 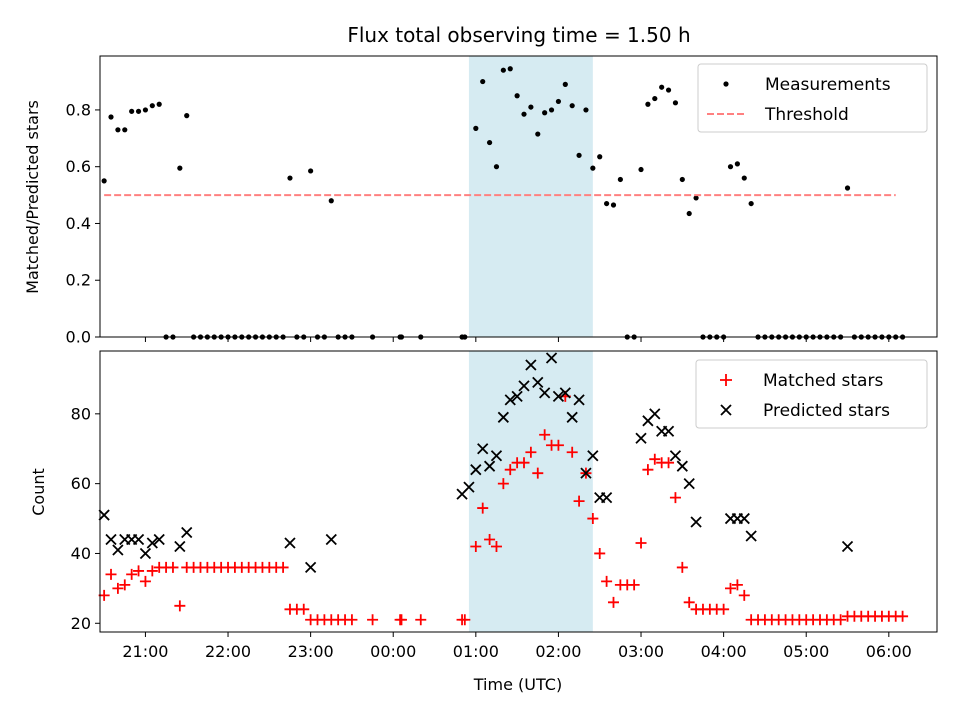 What do you see at coordinates (558, 651) in the screenshot?
I see `bottom-x-tick-label: 02:00` at bounding box center [558, 651].